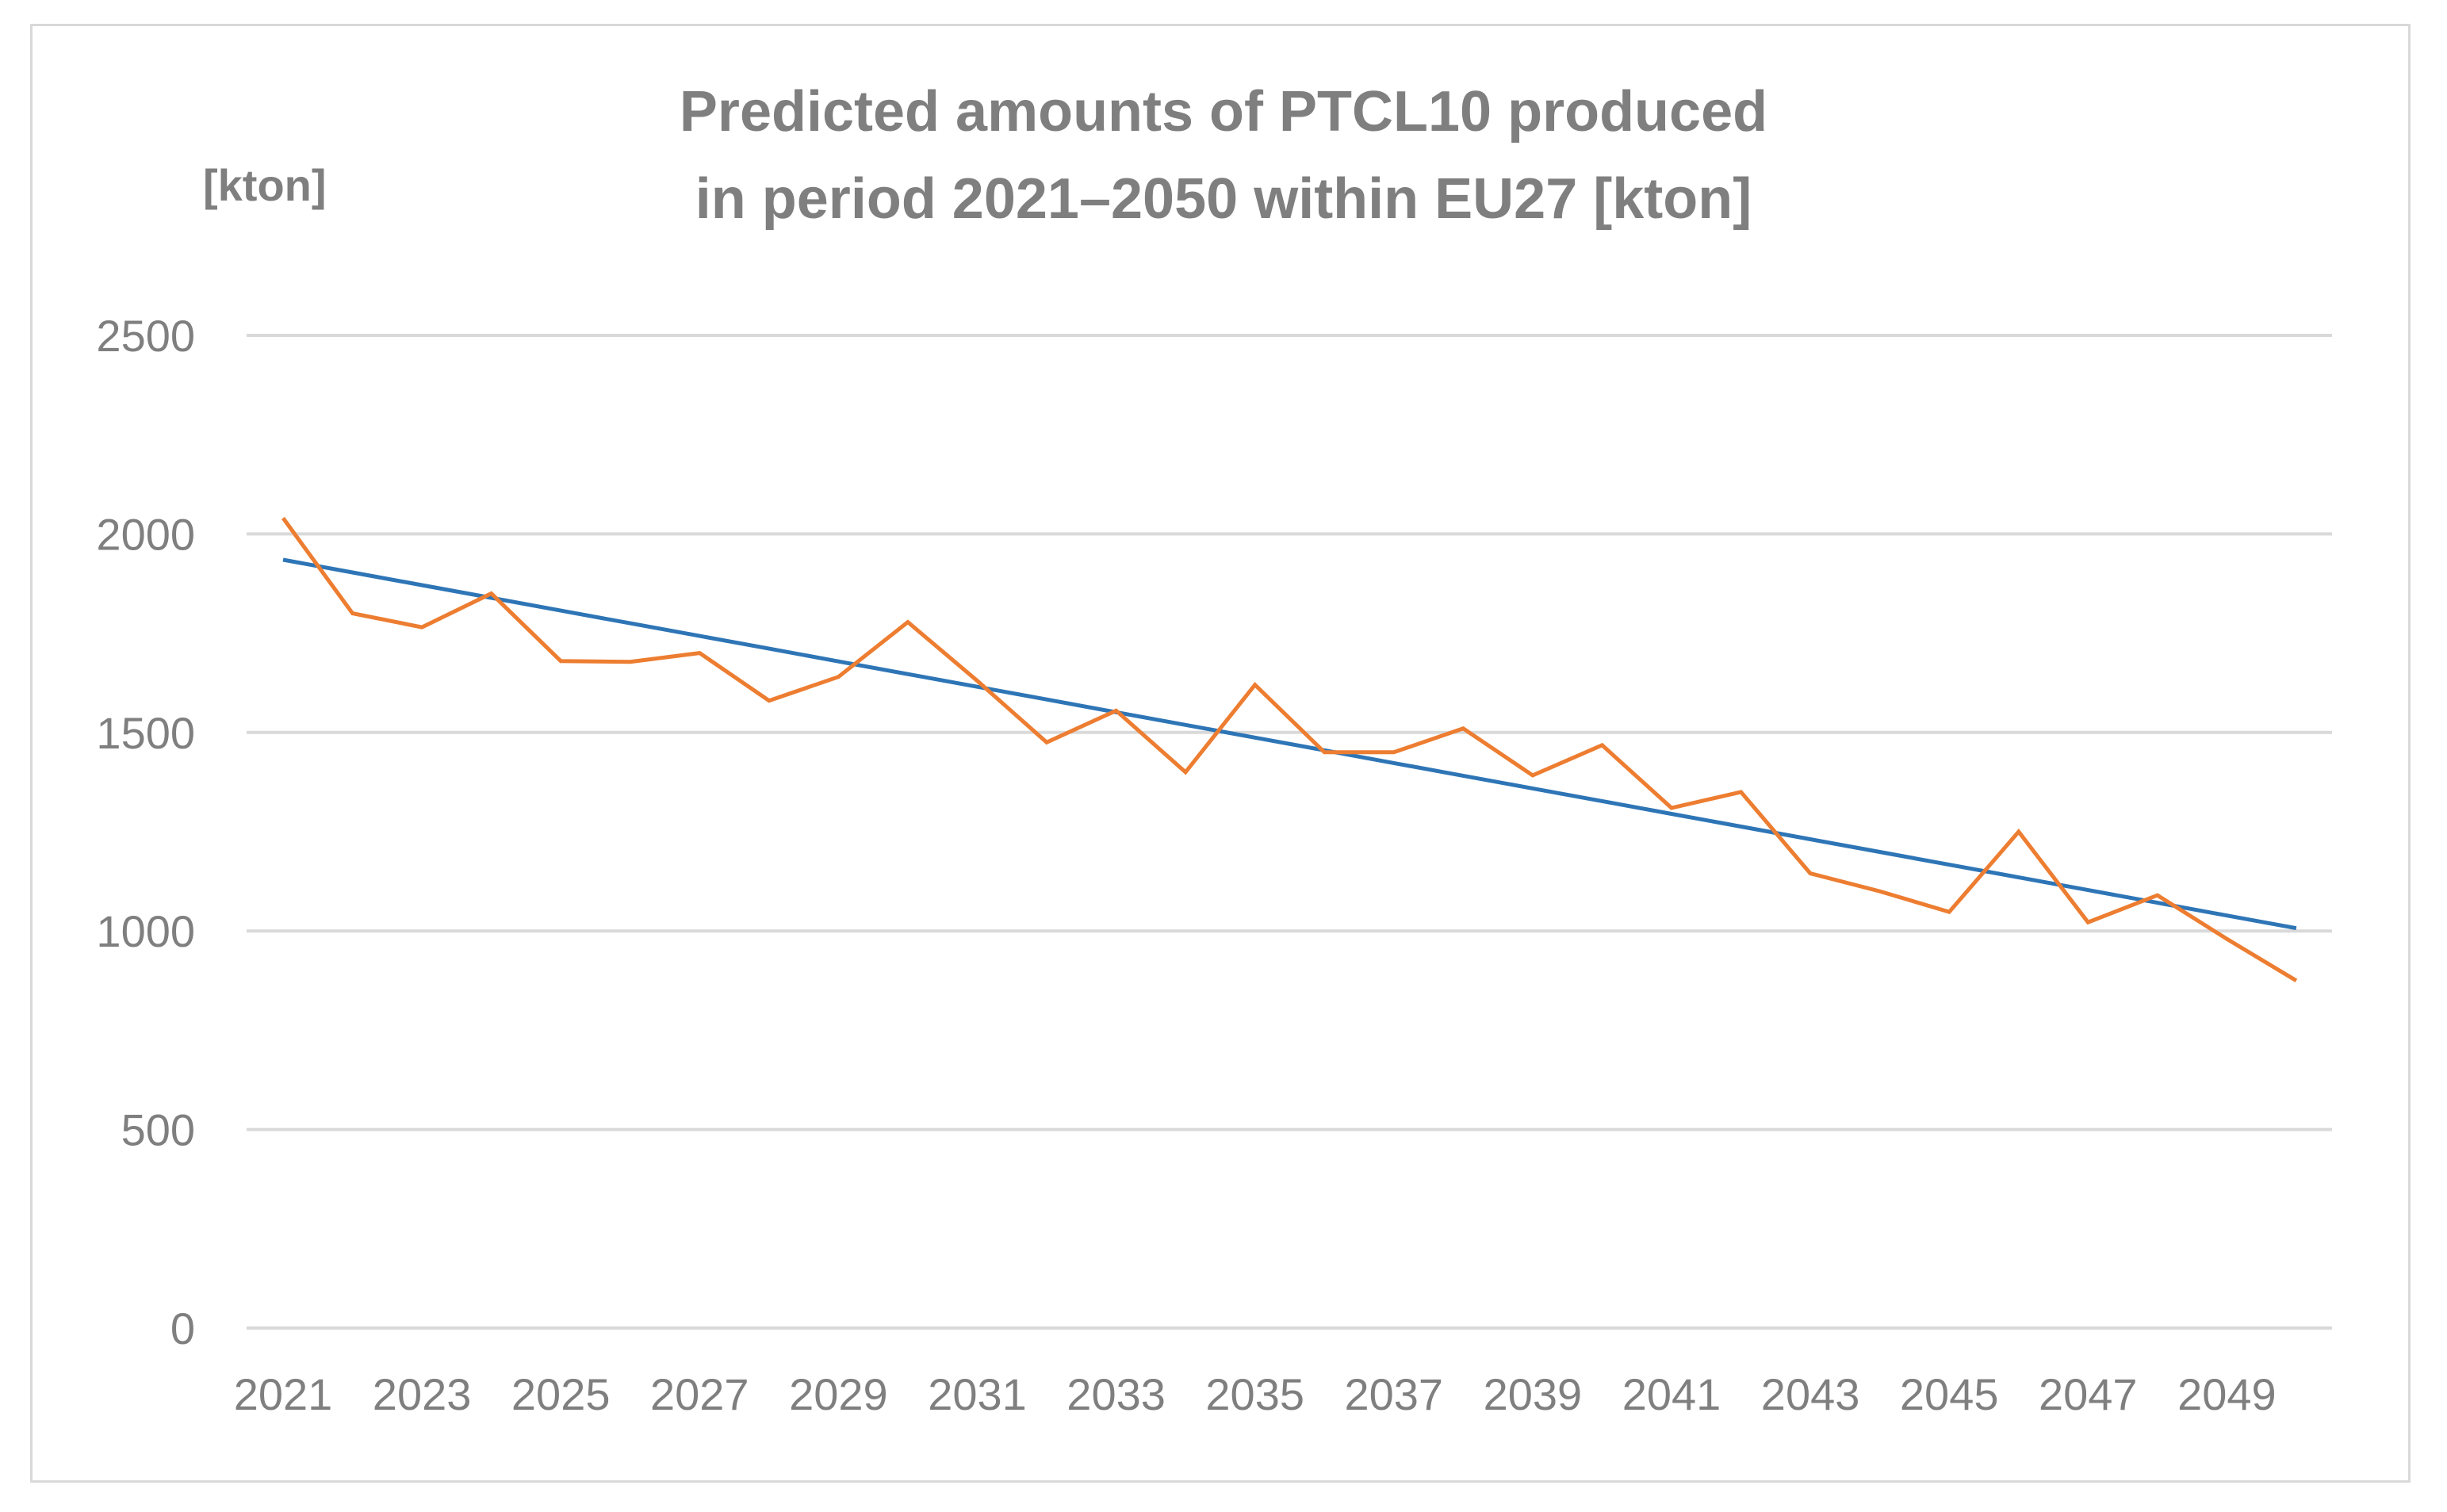  I want to click on x-tick-label: 2033, so click(1116, 1394).